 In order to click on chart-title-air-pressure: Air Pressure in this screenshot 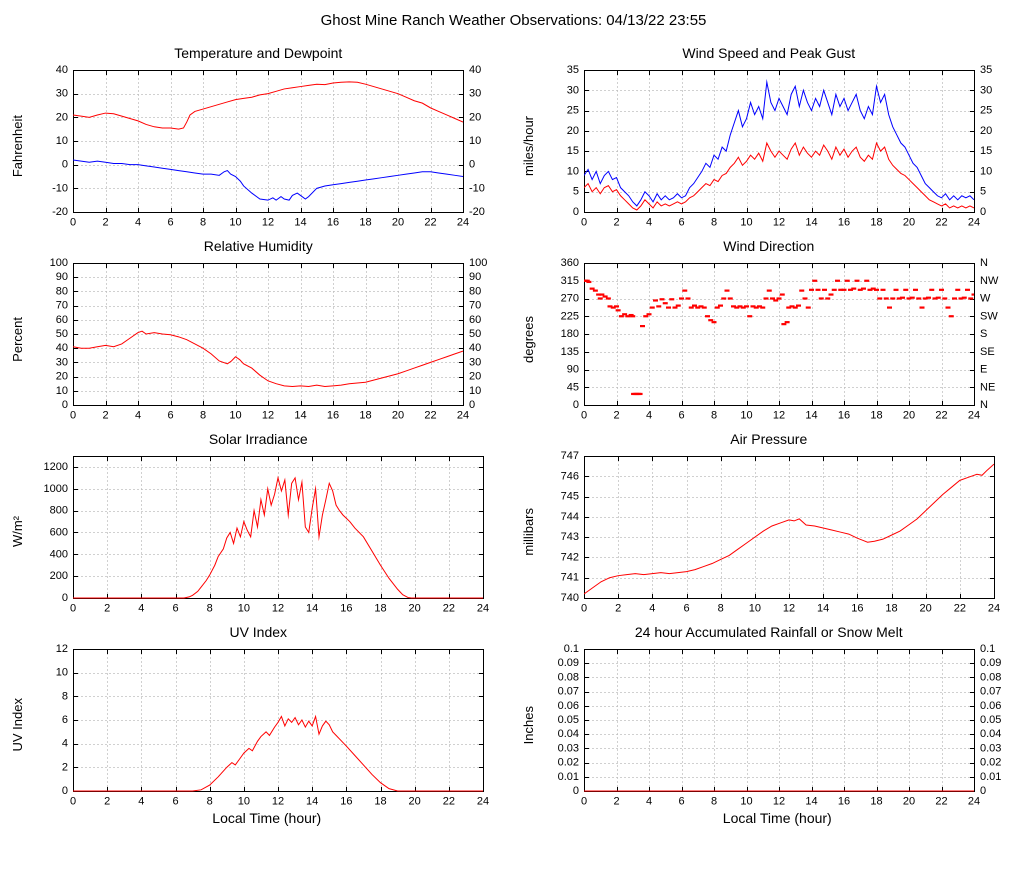, I will do `click(769, 439)`.